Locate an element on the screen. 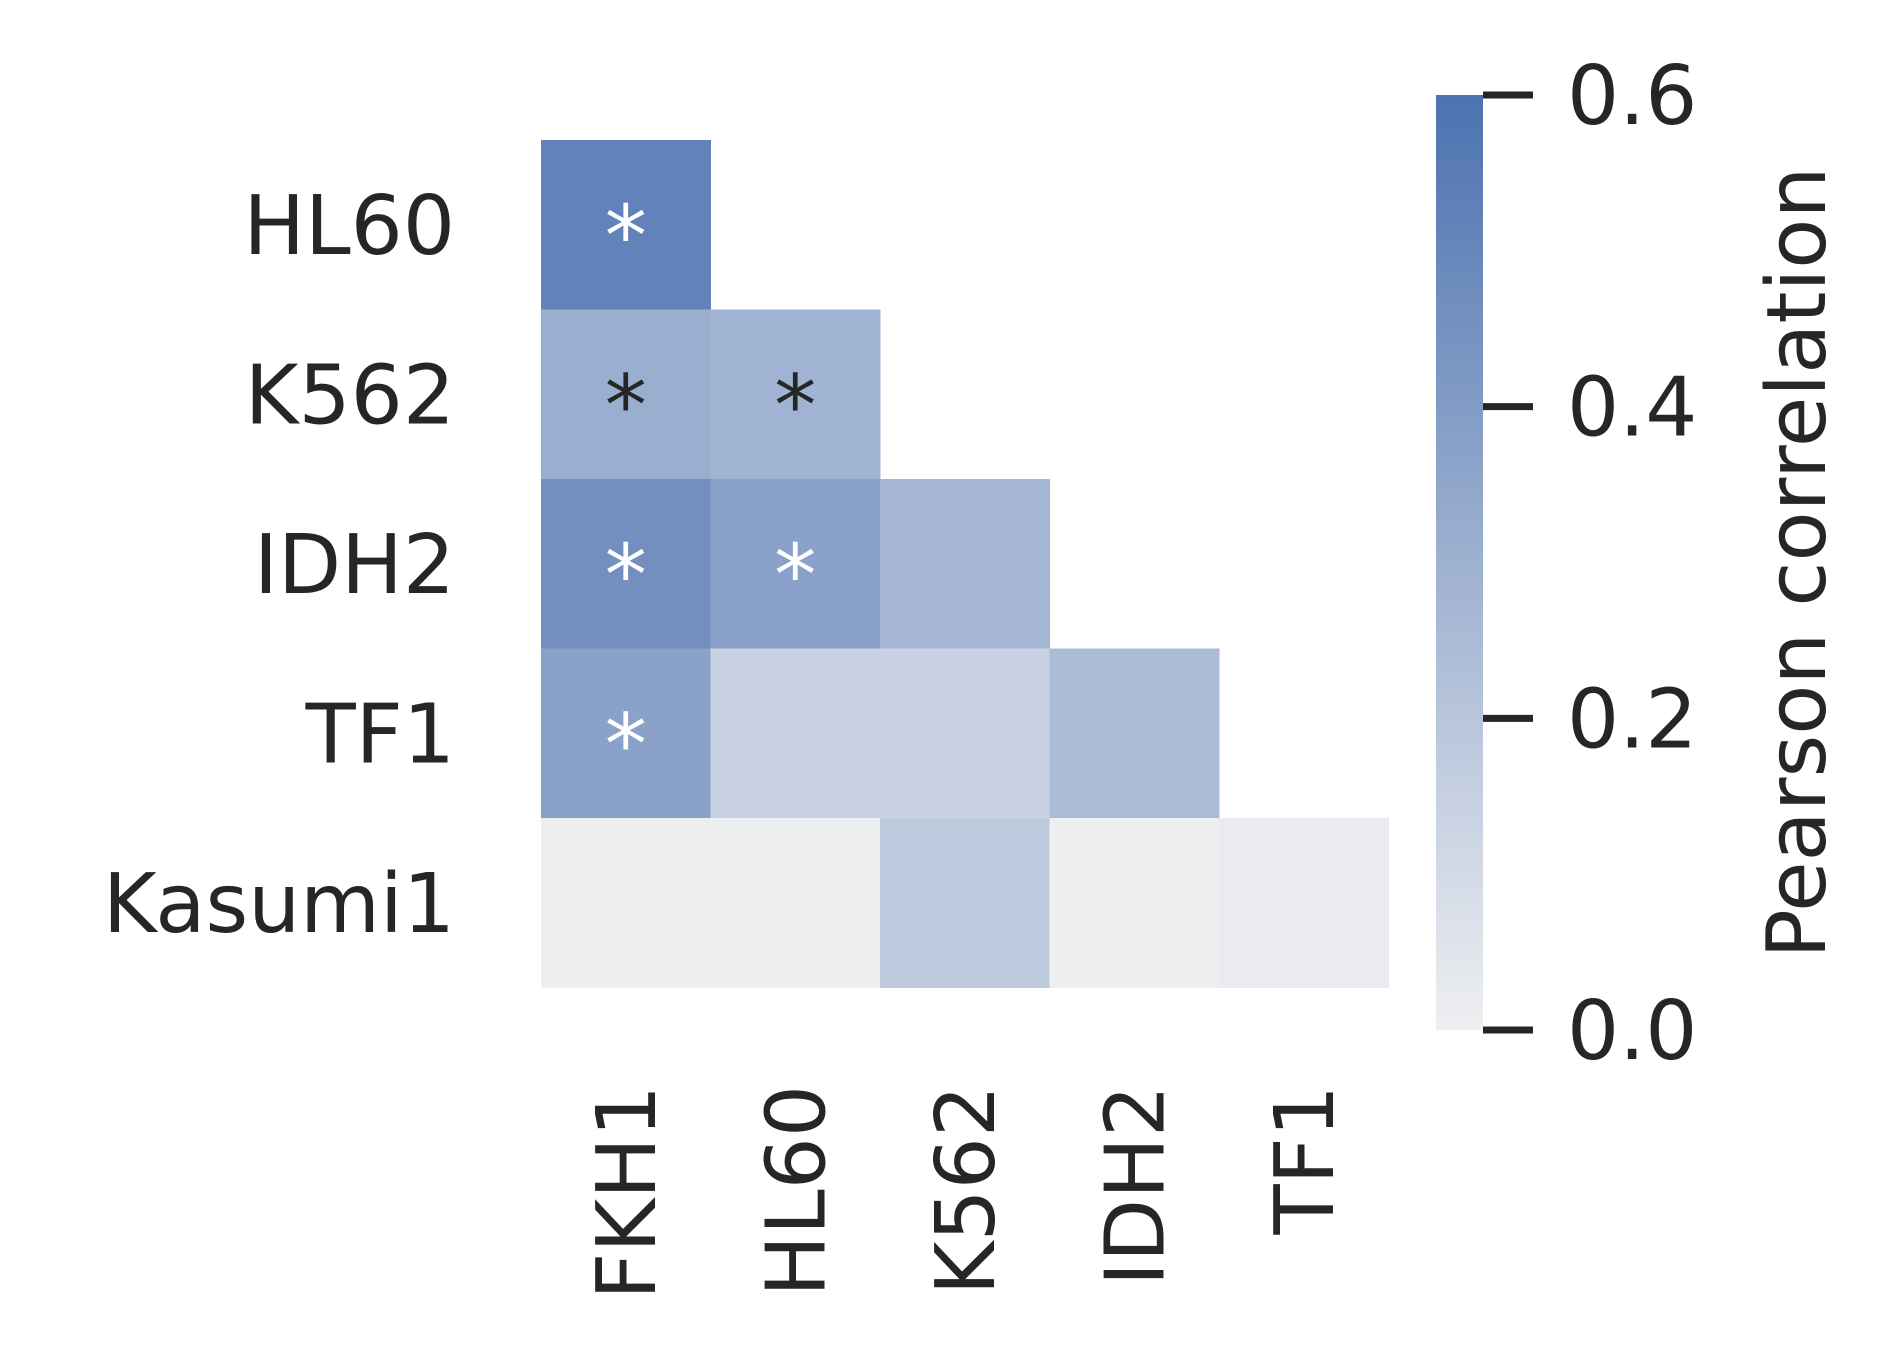  row-label-K562: K562 is located at coordinates (350, 395).